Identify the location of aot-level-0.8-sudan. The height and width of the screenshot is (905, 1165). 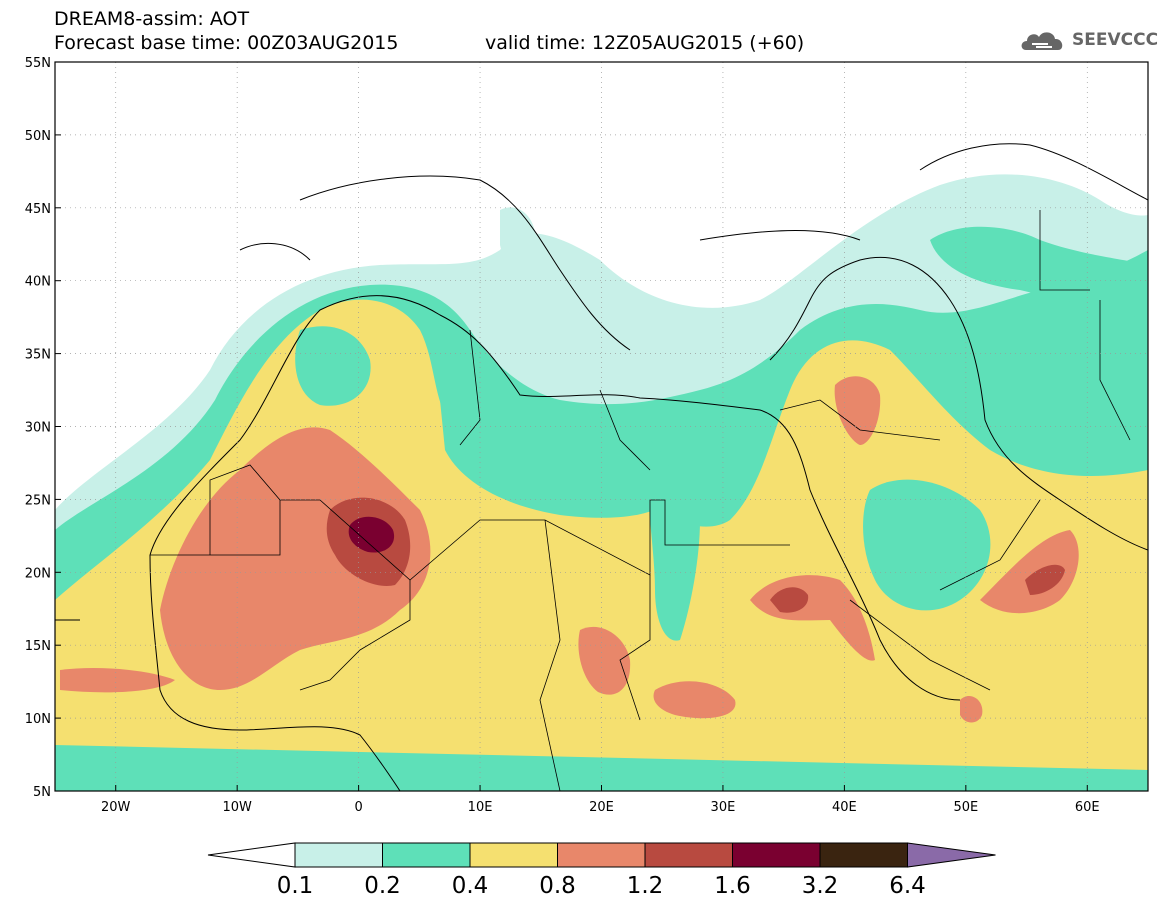
(694, 700).